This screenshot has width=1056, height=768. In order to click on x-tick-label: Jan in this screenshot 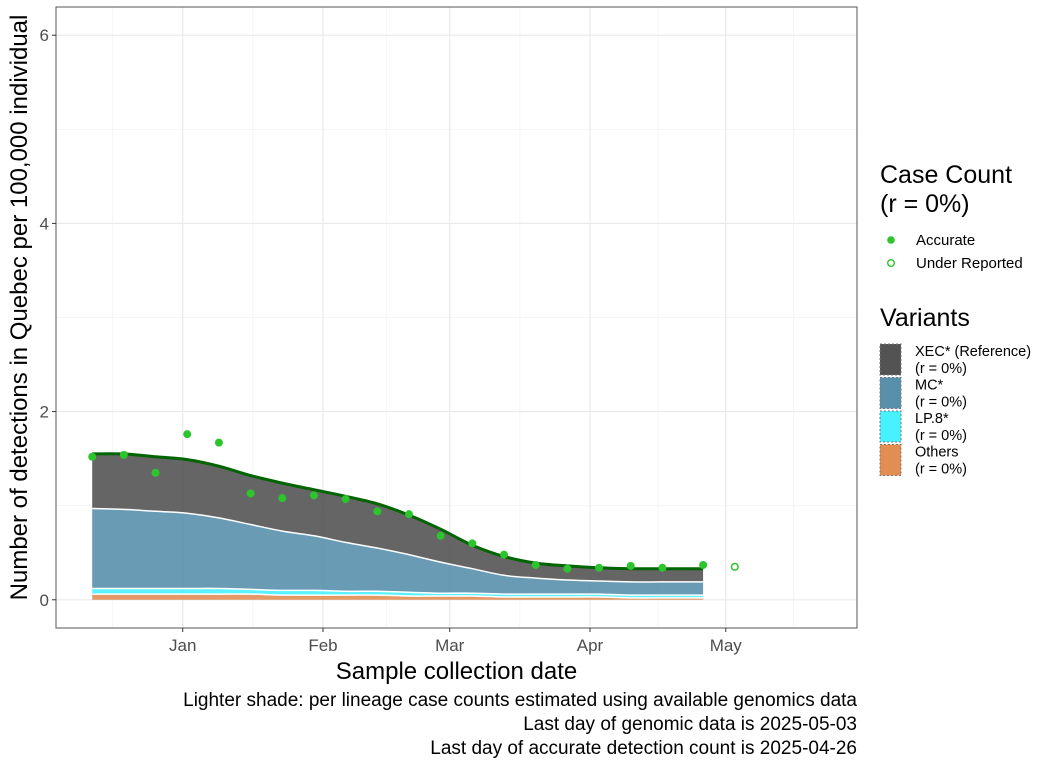, I will do `click(182, 645)`.